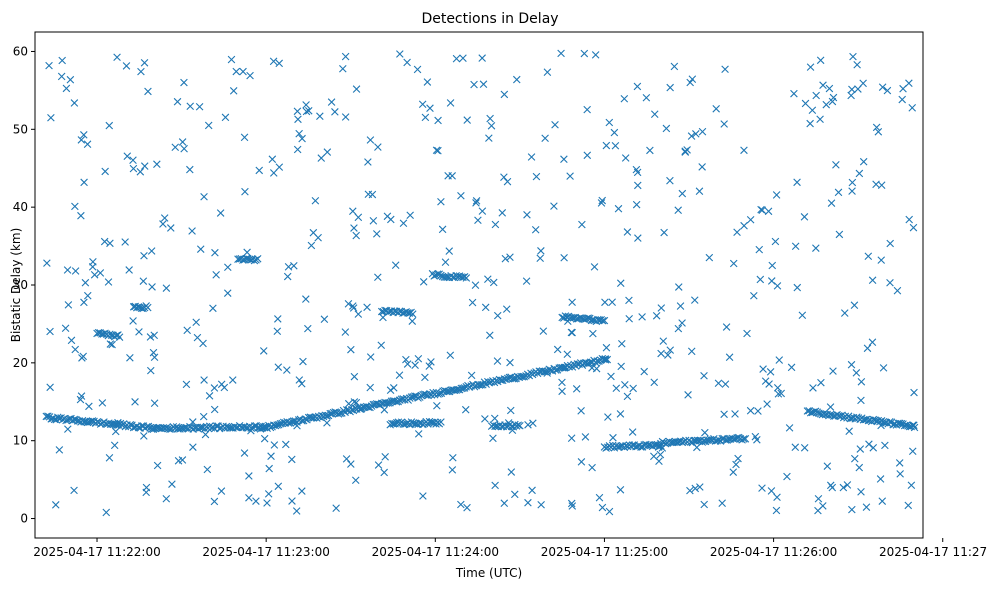 The height and width of the screenshot is (590, 988). Describe the element at coordinates (20, 363) in the screenshot. I see `y-tick-label: 20` at that location.